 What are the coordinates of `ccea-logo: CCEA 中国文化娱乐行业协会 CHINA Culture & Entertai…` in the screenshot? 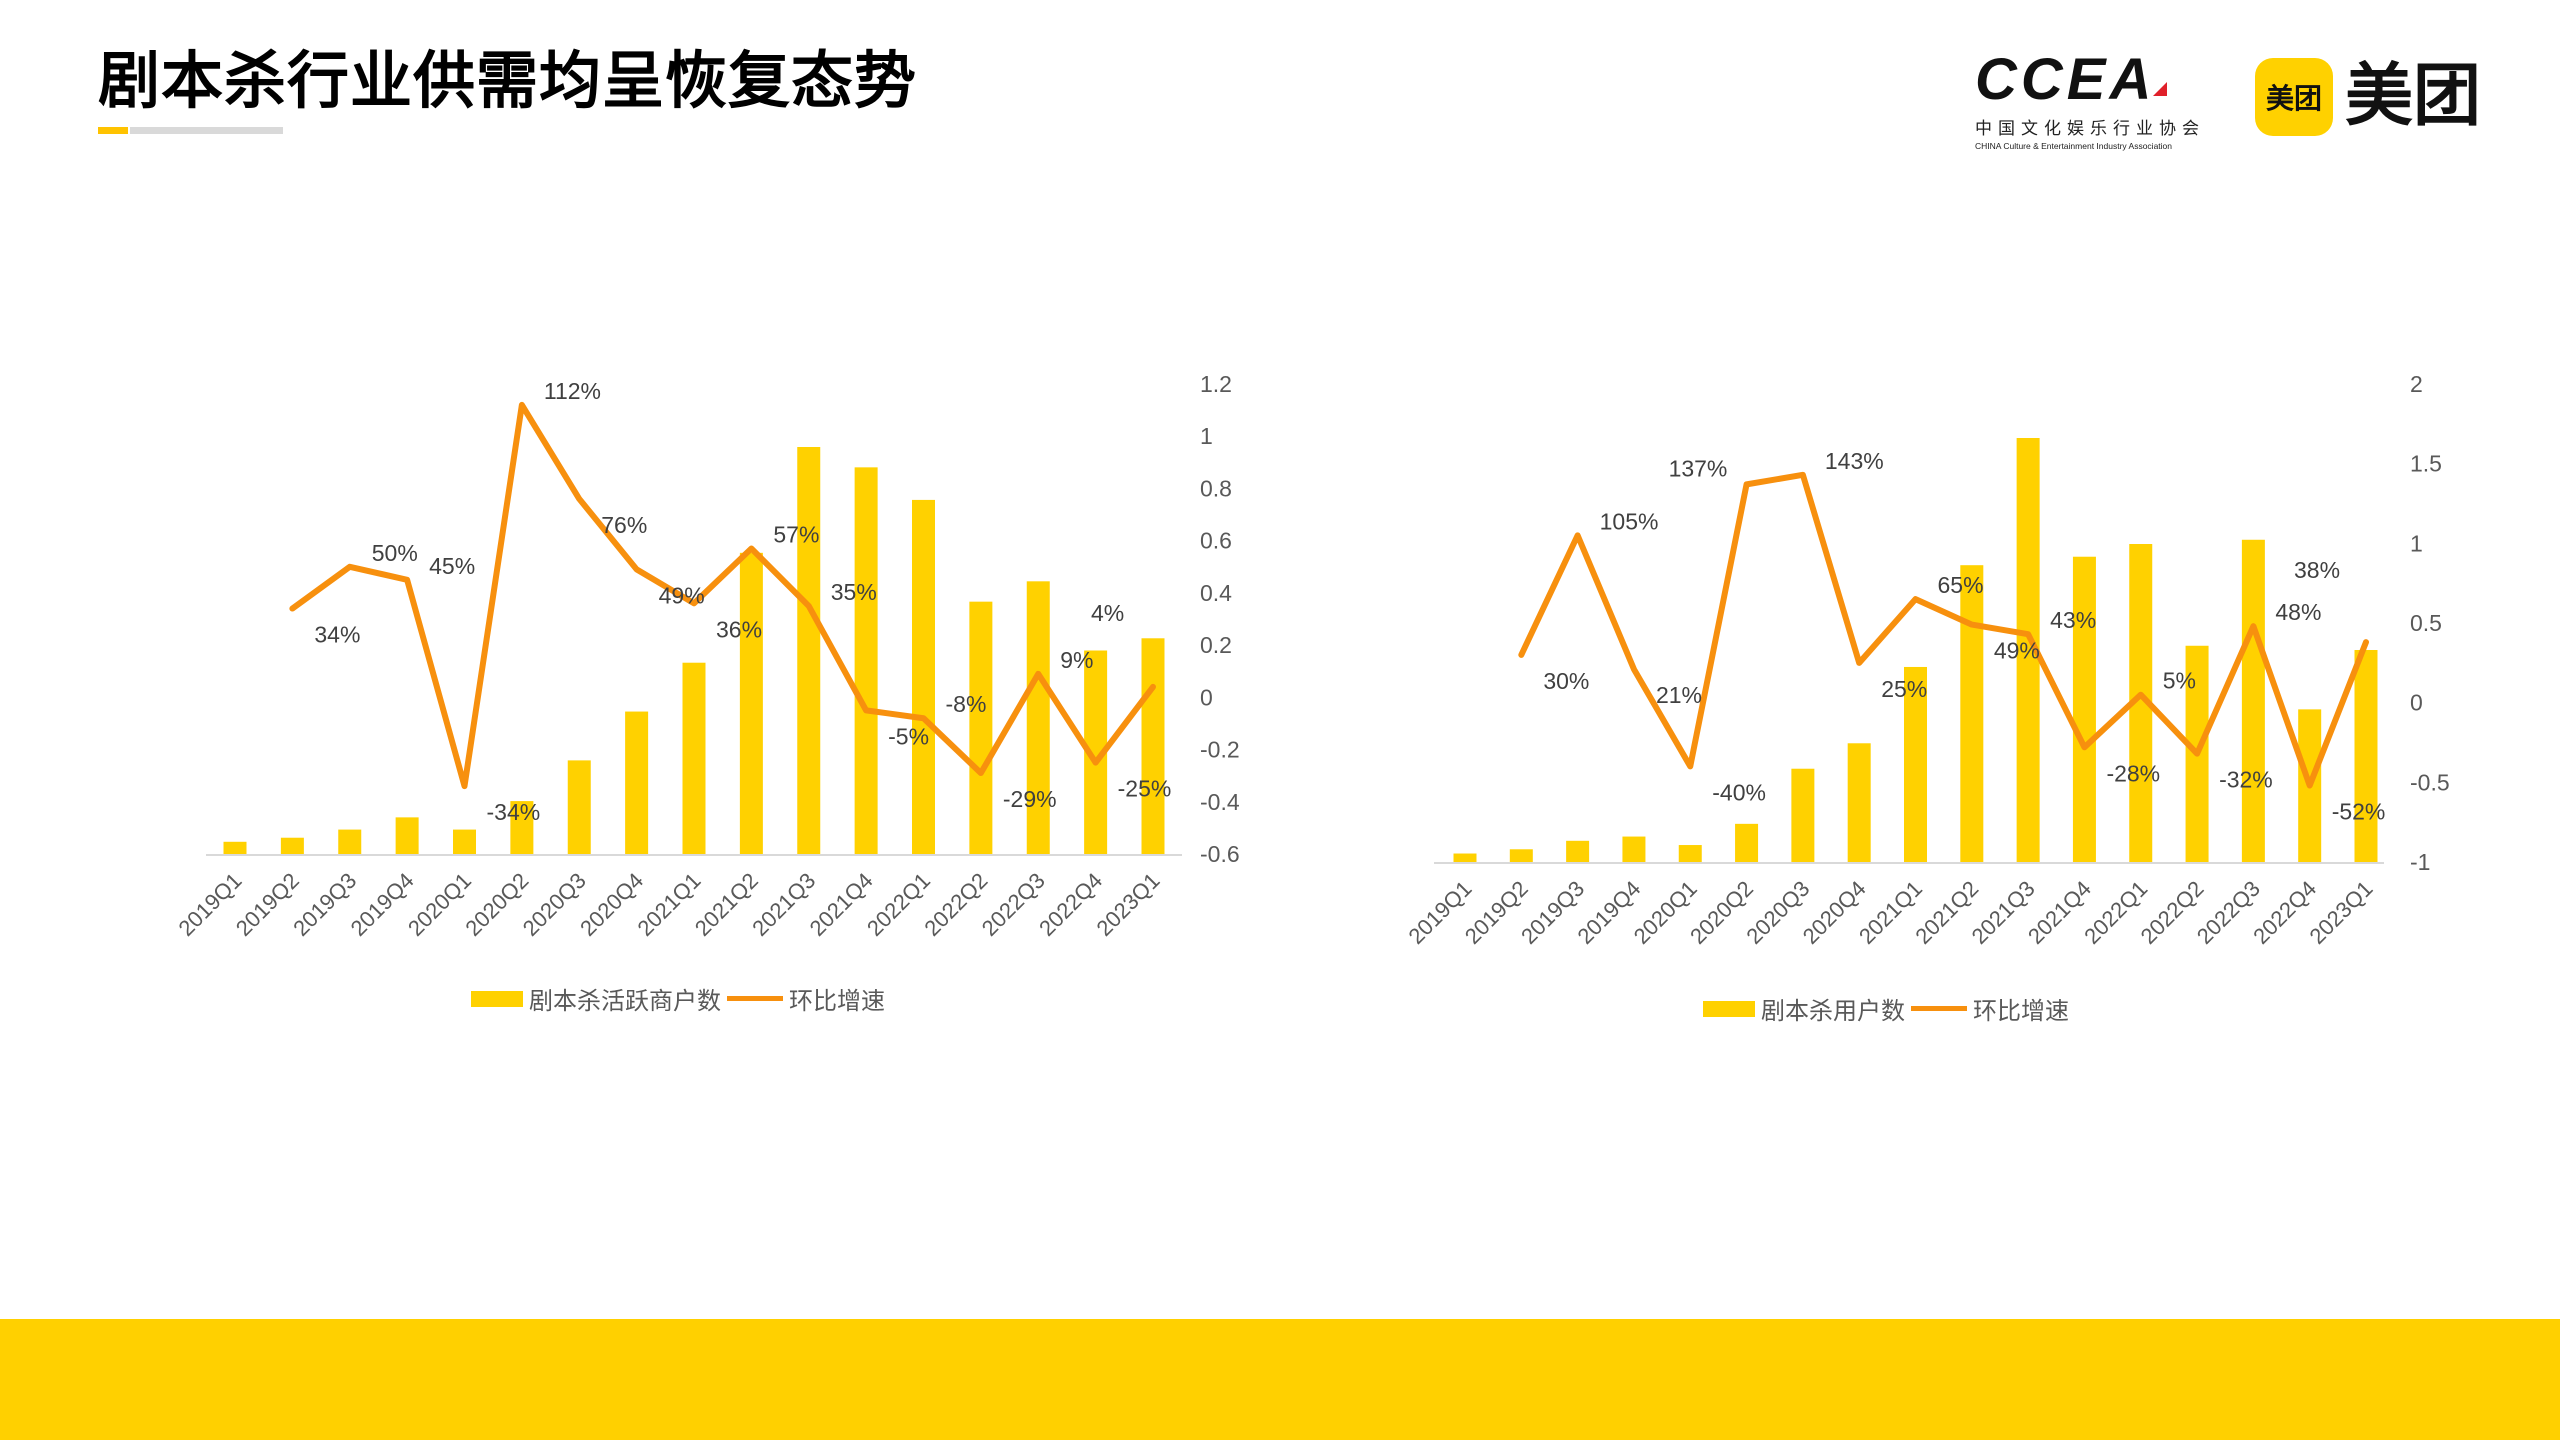 It's located at (2090, 101).